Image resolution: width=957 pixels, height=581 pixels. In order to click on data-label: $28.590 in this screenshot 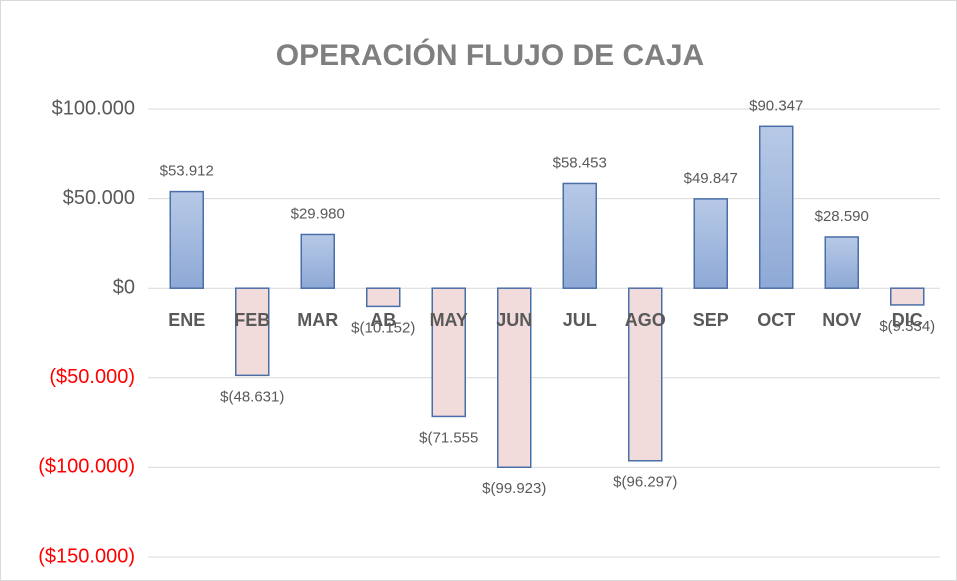, I will do `click(842, 216)`.